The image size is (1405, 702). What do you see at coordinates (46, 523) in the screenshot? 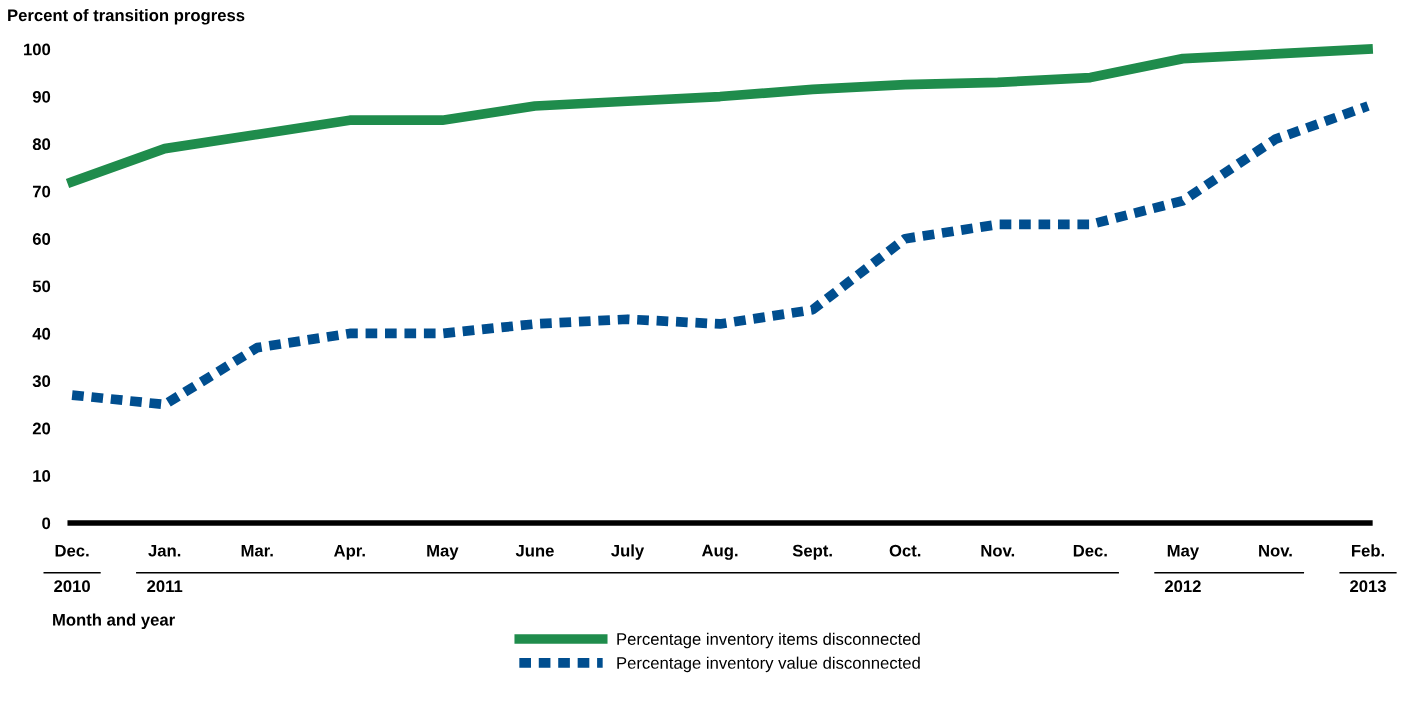
I see `y-tick-label: 0` at bounding box center [46, 523].